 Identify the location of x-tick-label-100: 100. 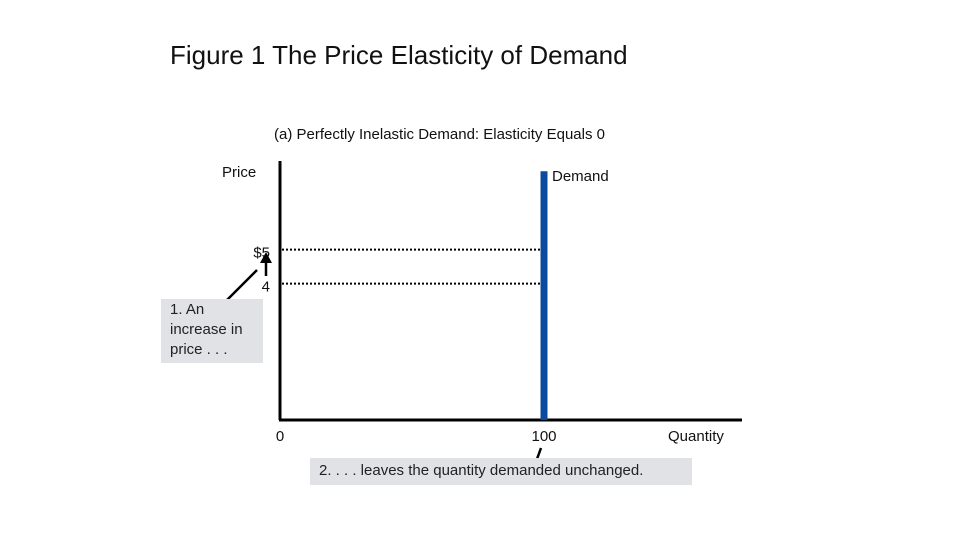
(543, 436).